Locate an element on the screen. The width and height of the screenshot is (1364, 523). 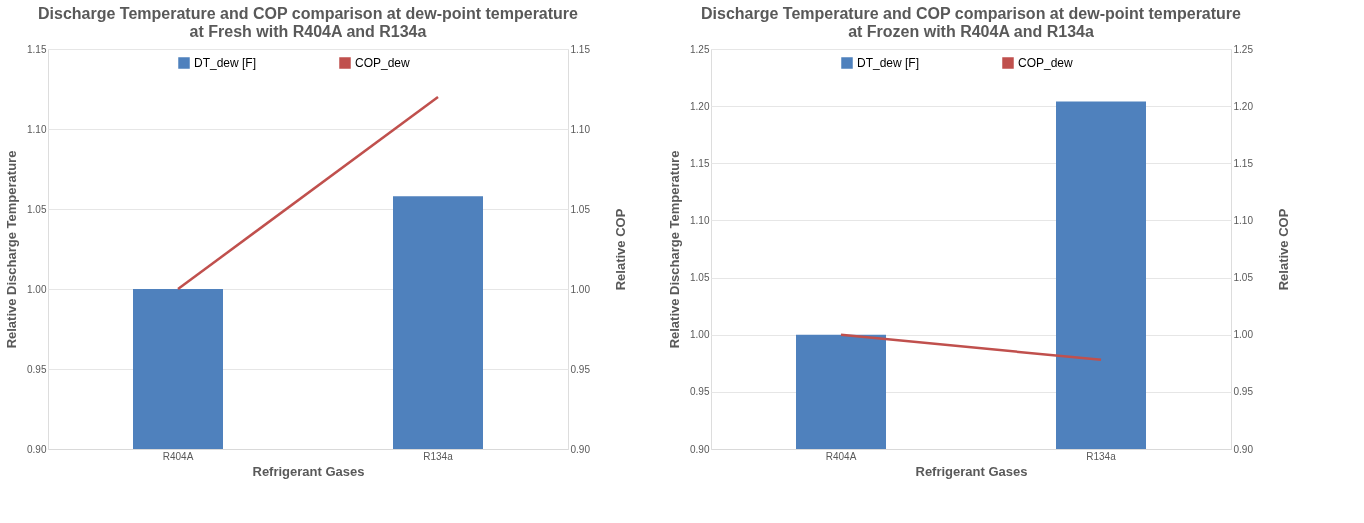
y2-tick-label: 1.20 is located at coordinates (1243, 106).